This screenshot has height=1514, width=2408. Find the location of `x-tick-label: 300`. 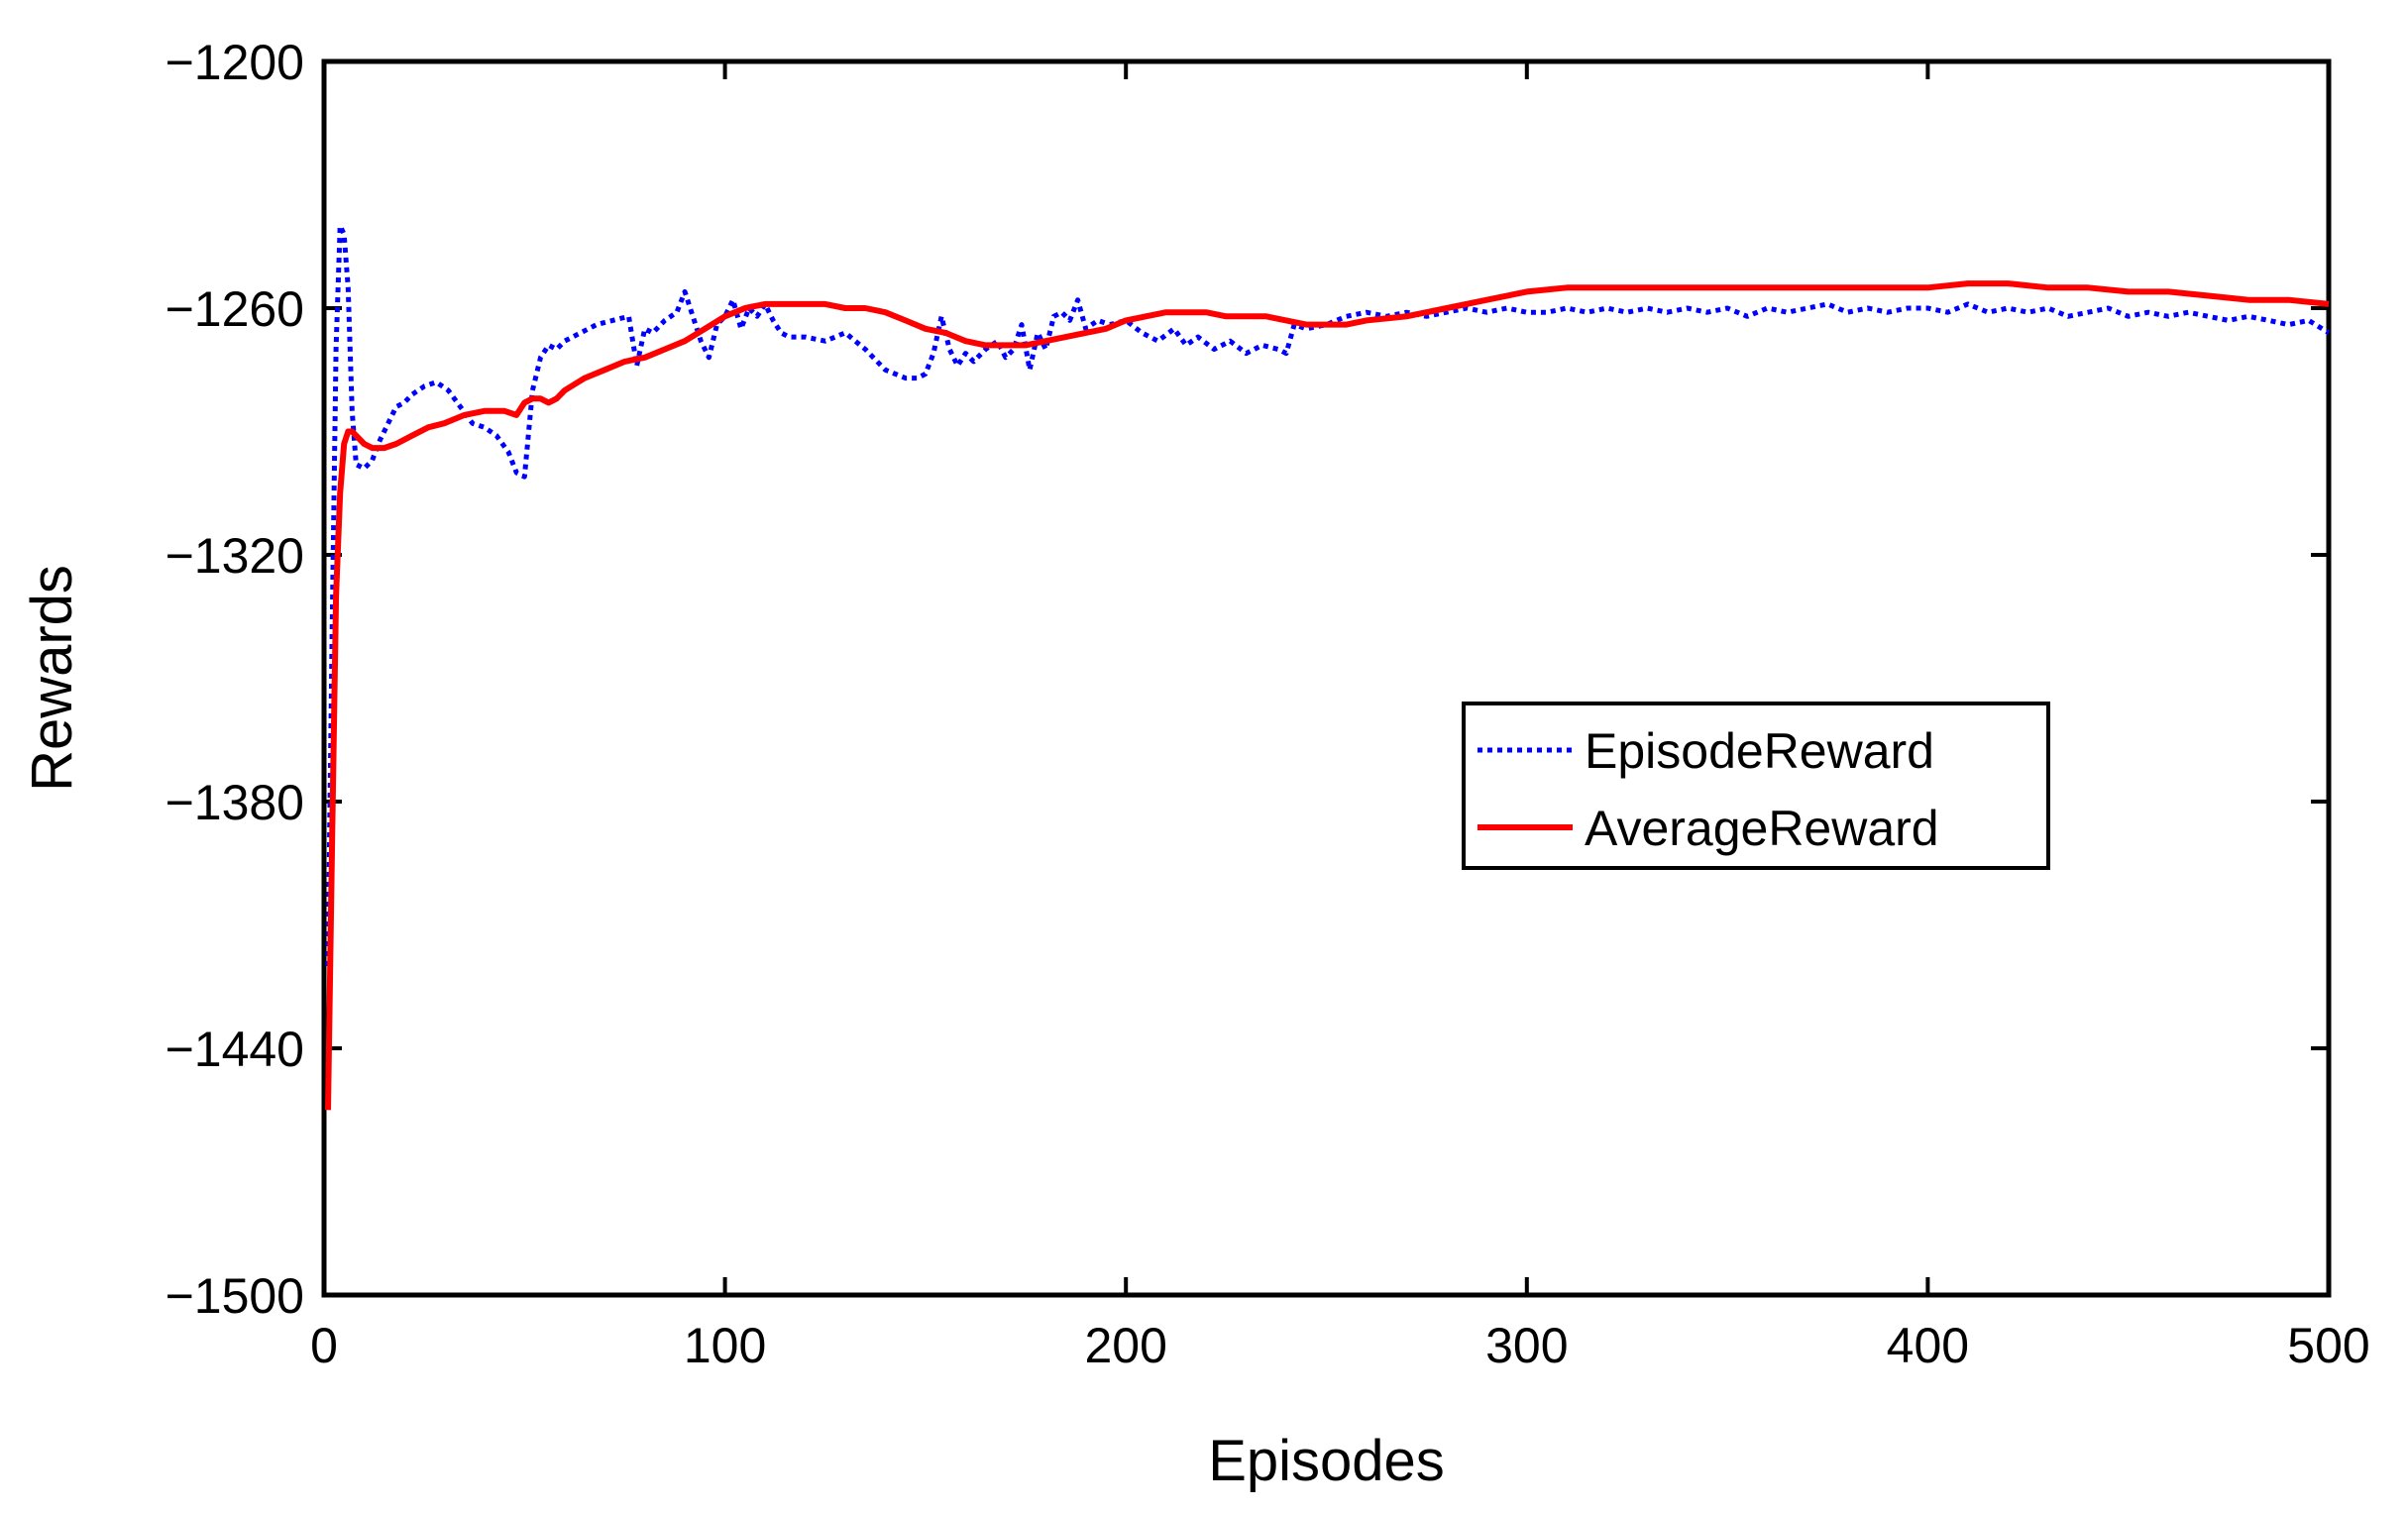

x-tick-label: 300 is located at coordinates (1526, 1345).